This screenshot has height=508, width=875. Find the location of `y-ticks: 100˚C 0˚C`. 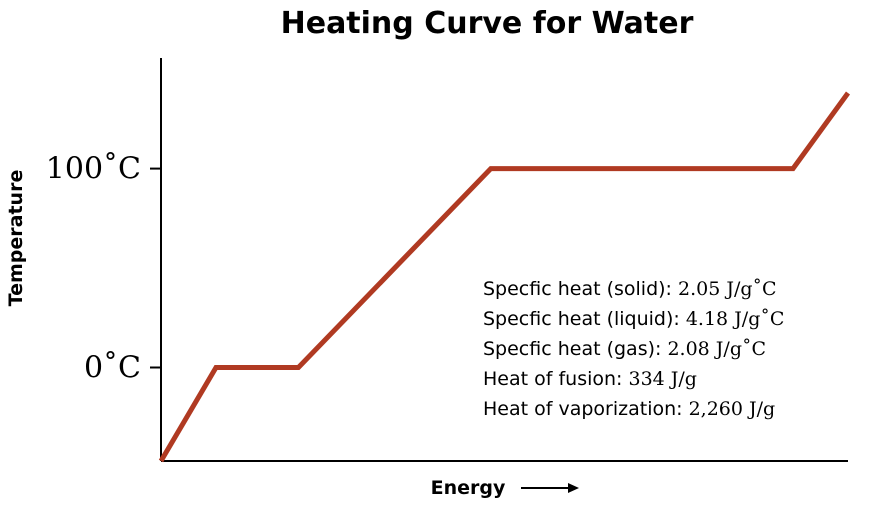

y-ticks: 100˚C 0˚C is located at coordinates (103, 269).